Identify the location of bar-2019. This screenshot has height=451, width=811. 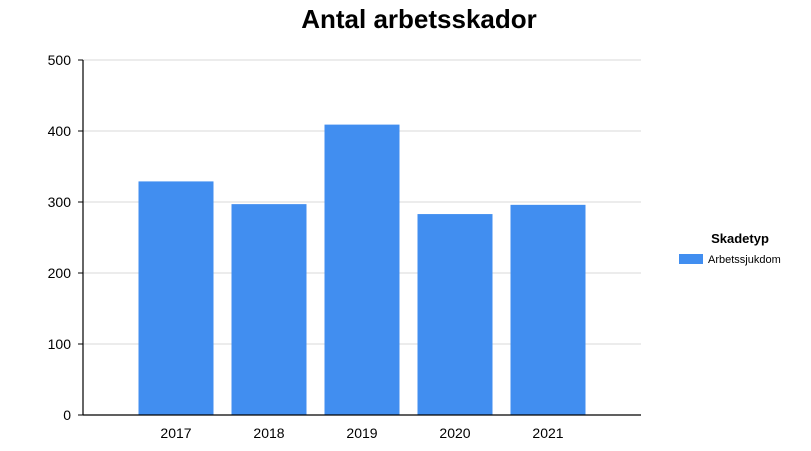
(362, 270).